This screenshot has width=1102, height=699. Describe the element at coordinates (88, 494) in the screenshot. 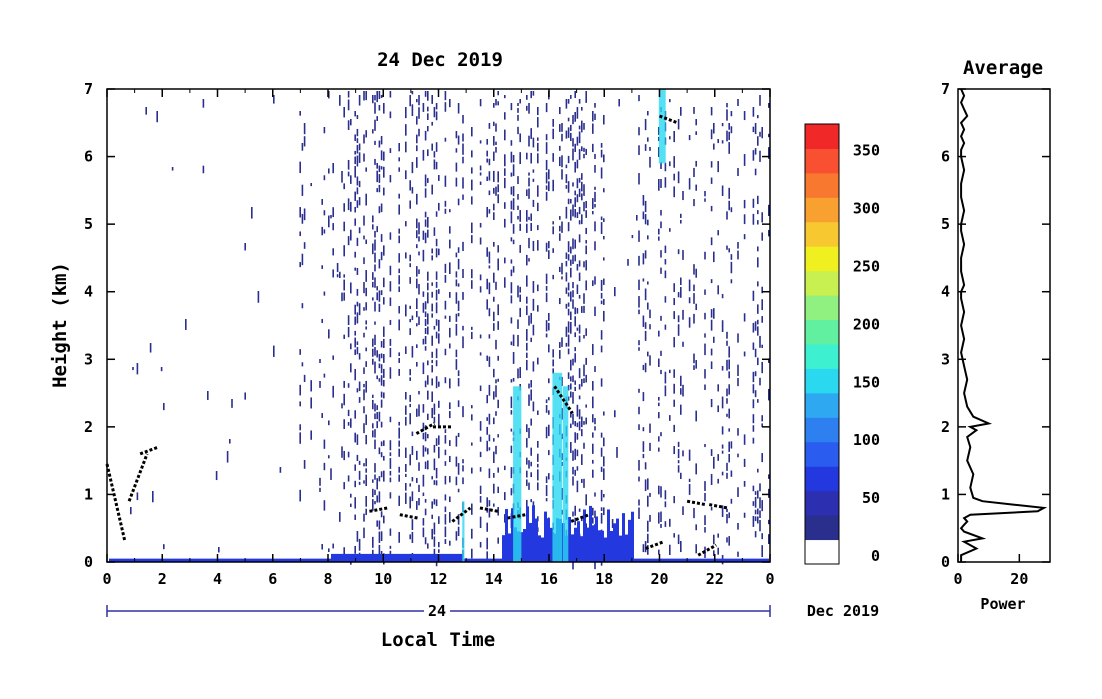

I see `y-tick-label: 1` at that location.